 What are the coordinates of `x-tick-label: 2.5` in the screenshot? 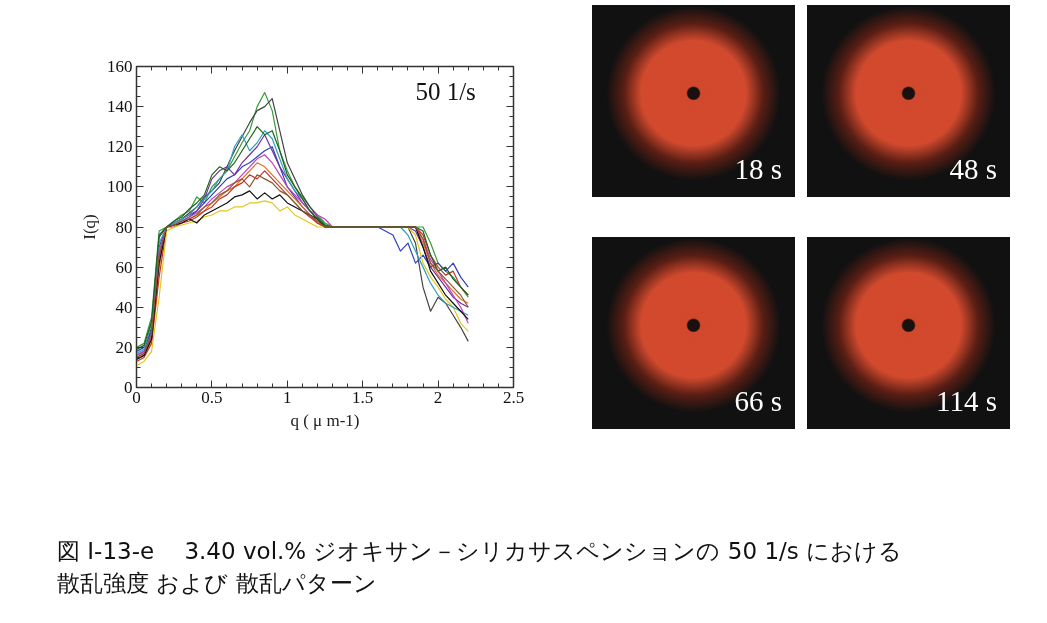 It's located at (513, 397).